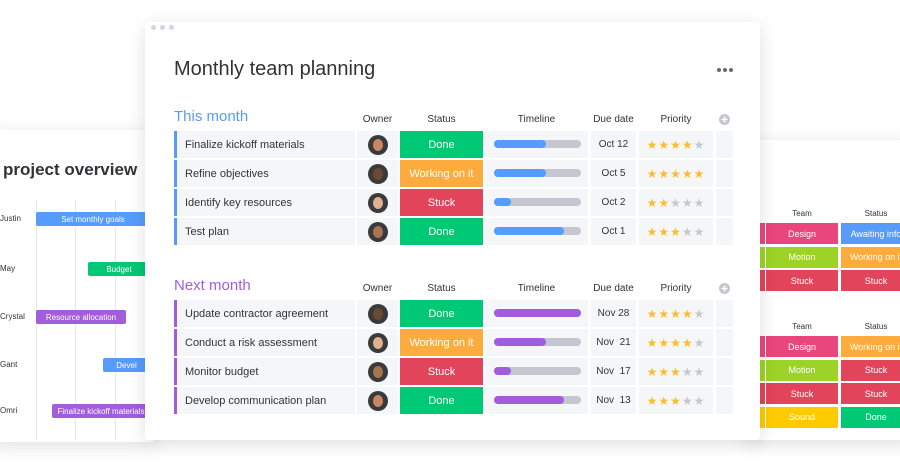 This screenshot has height=465, width=900. I want to click on task-cell: Update contractor agreement, so click(264, 313).